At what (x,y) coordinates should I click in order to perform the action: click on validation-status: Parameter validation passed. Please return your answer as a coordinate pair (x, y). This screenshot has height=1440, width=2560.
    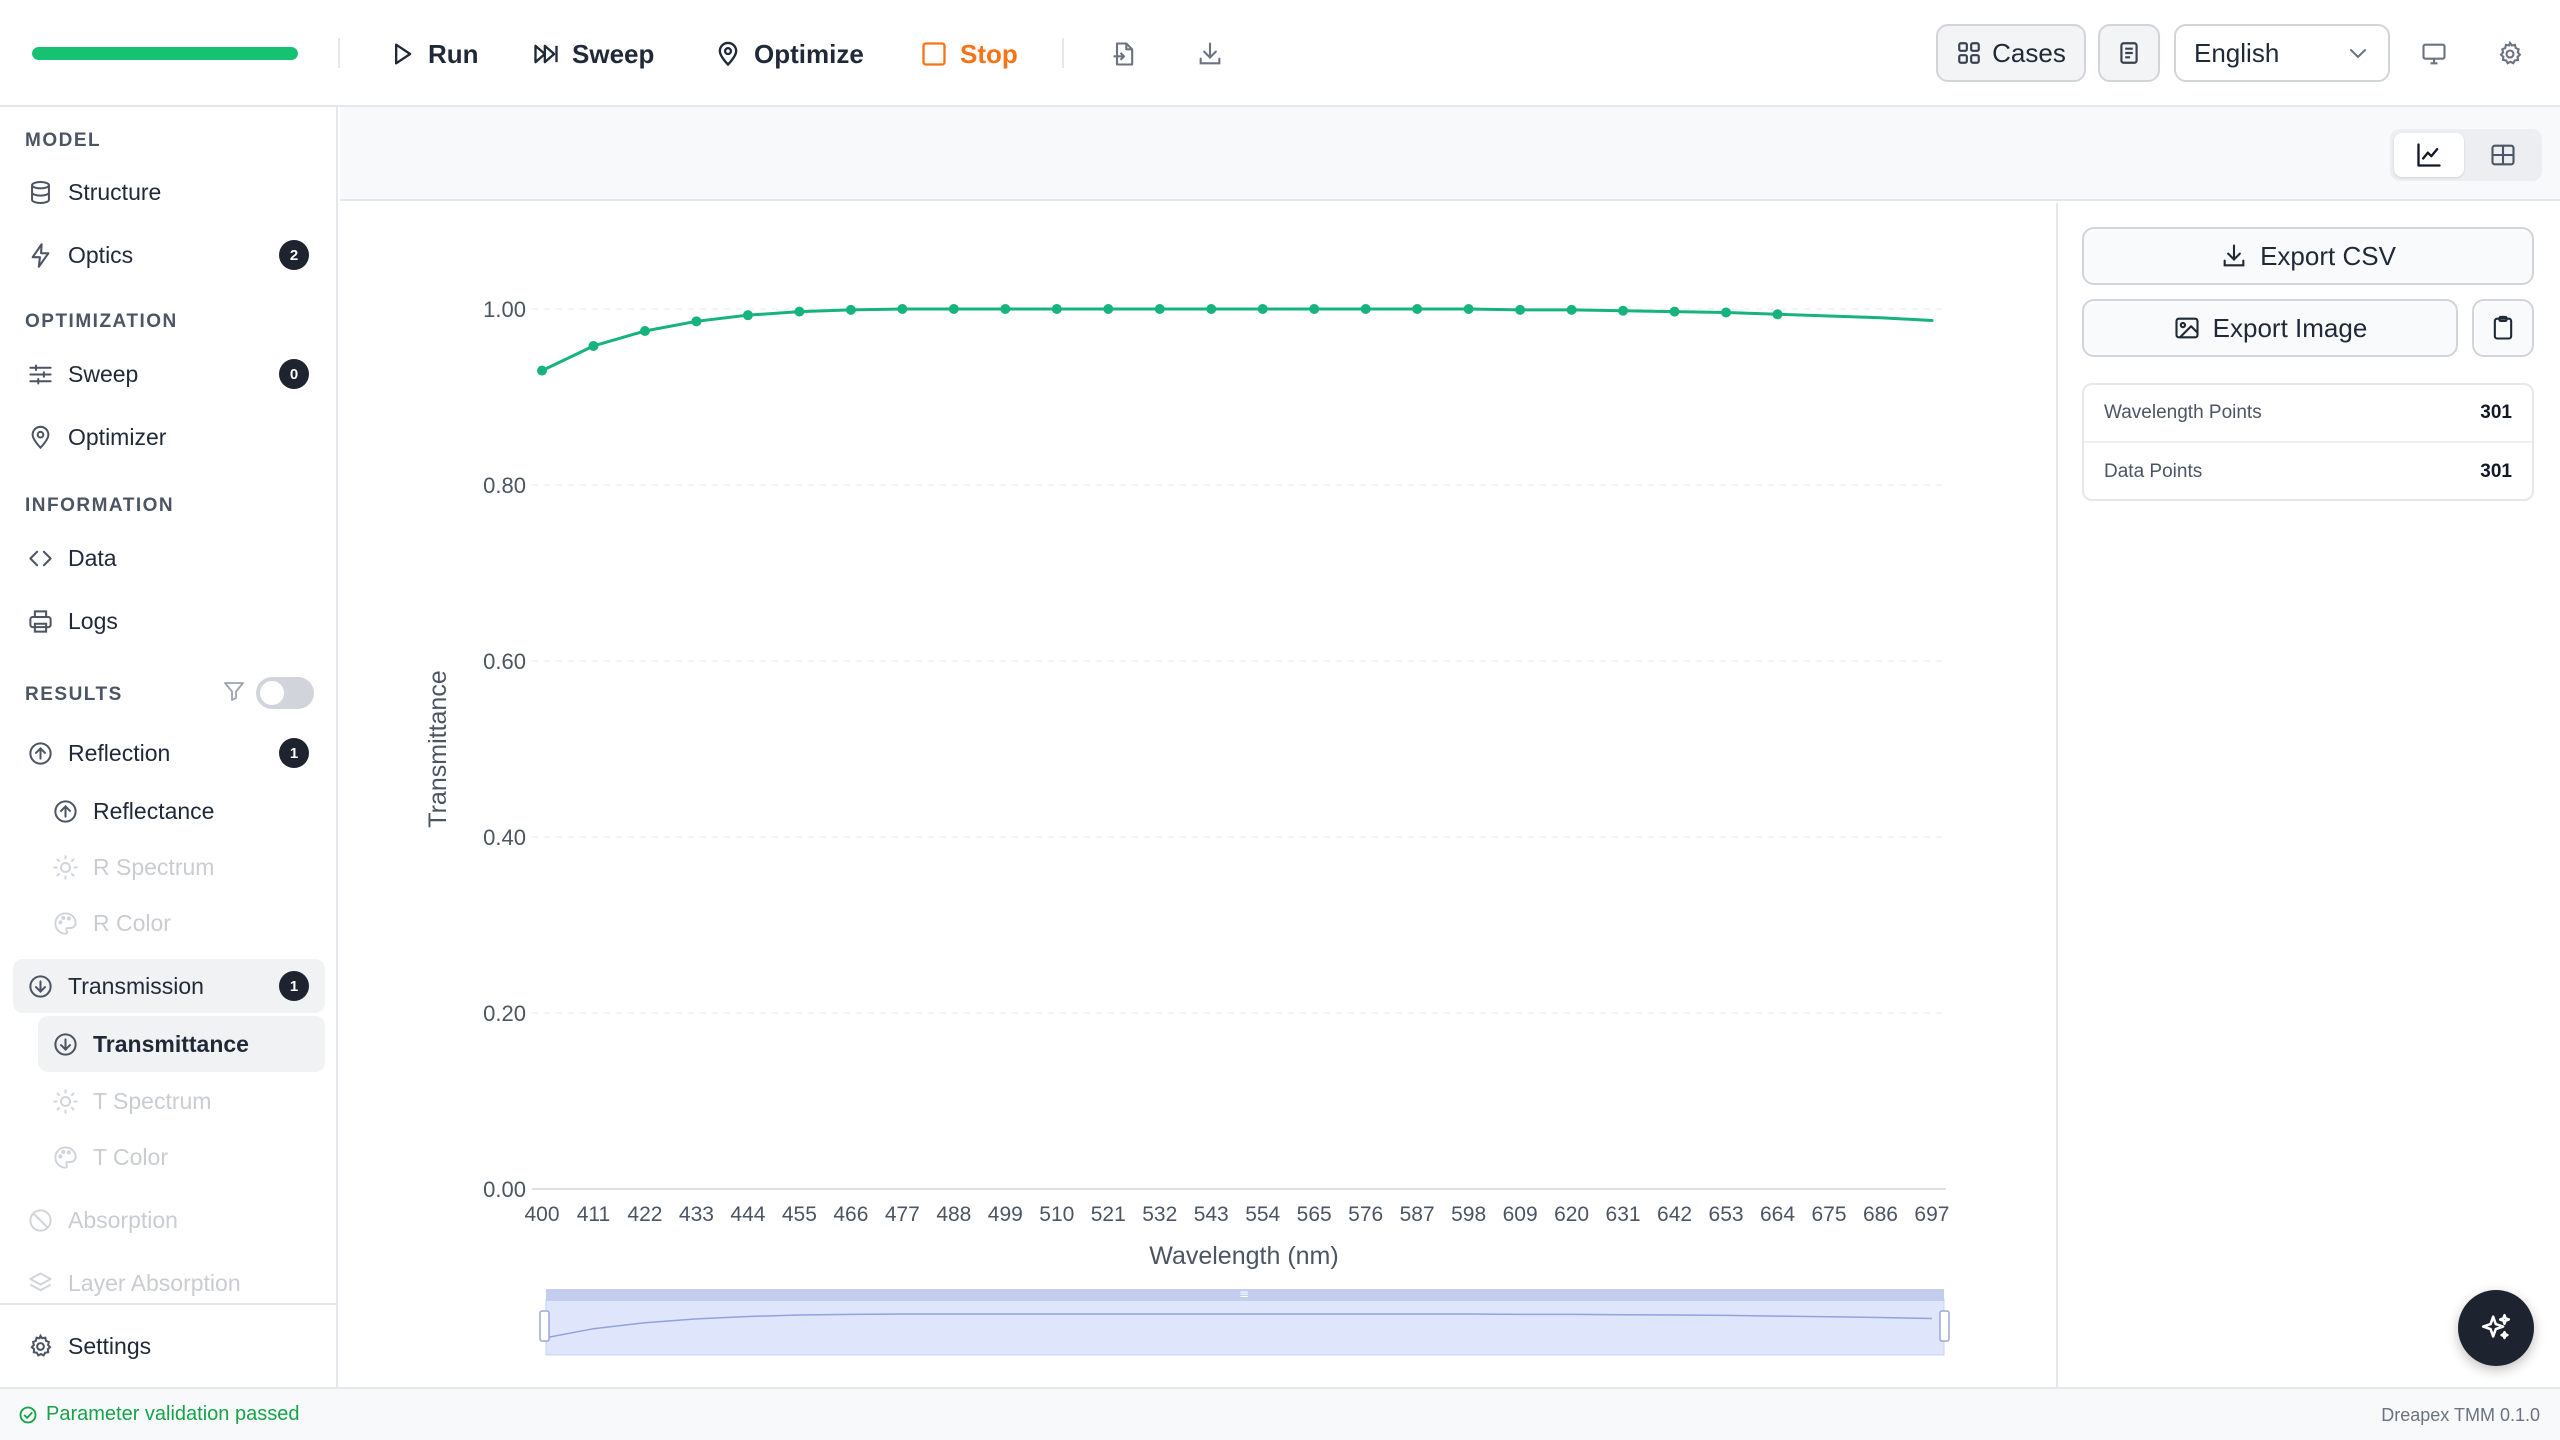
    Looking at the image, I should click on (158, 1414).